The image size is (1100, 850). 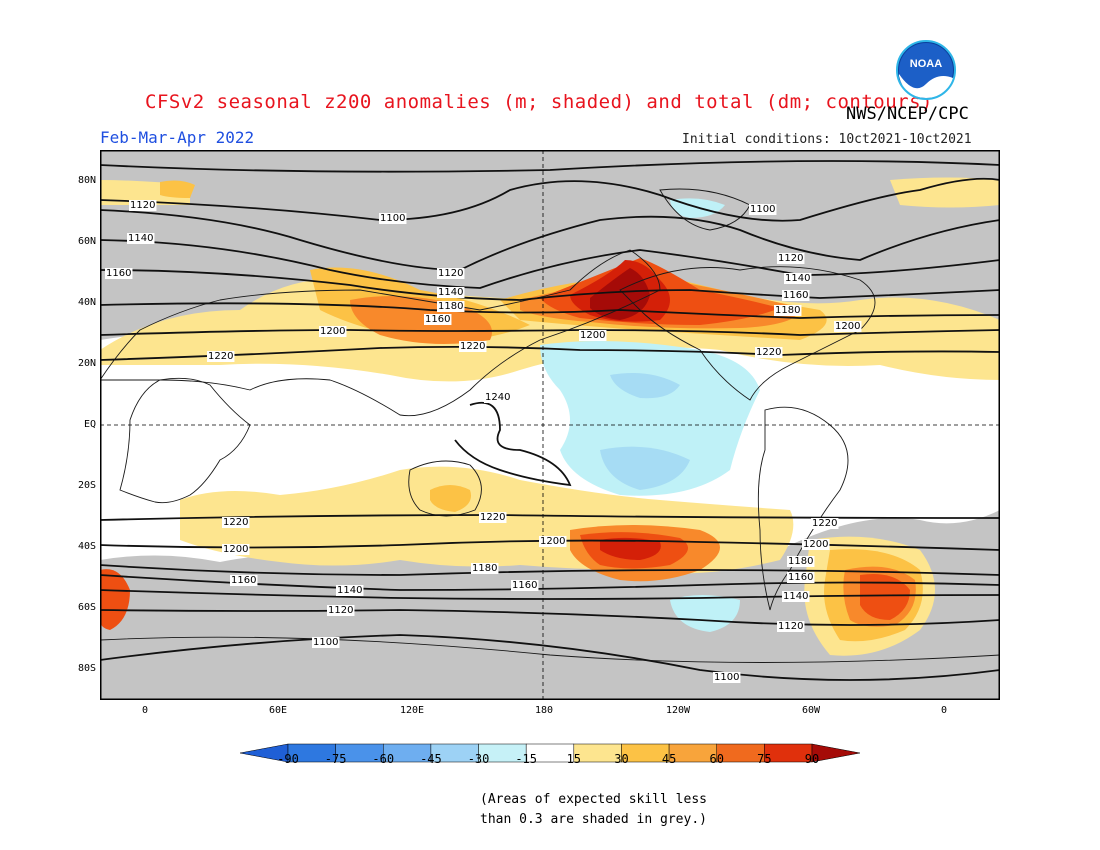 What do you see at coordinates (544, 710) in the screenshot?
I see `lon-label: 180` at bounding box center [544, 710].